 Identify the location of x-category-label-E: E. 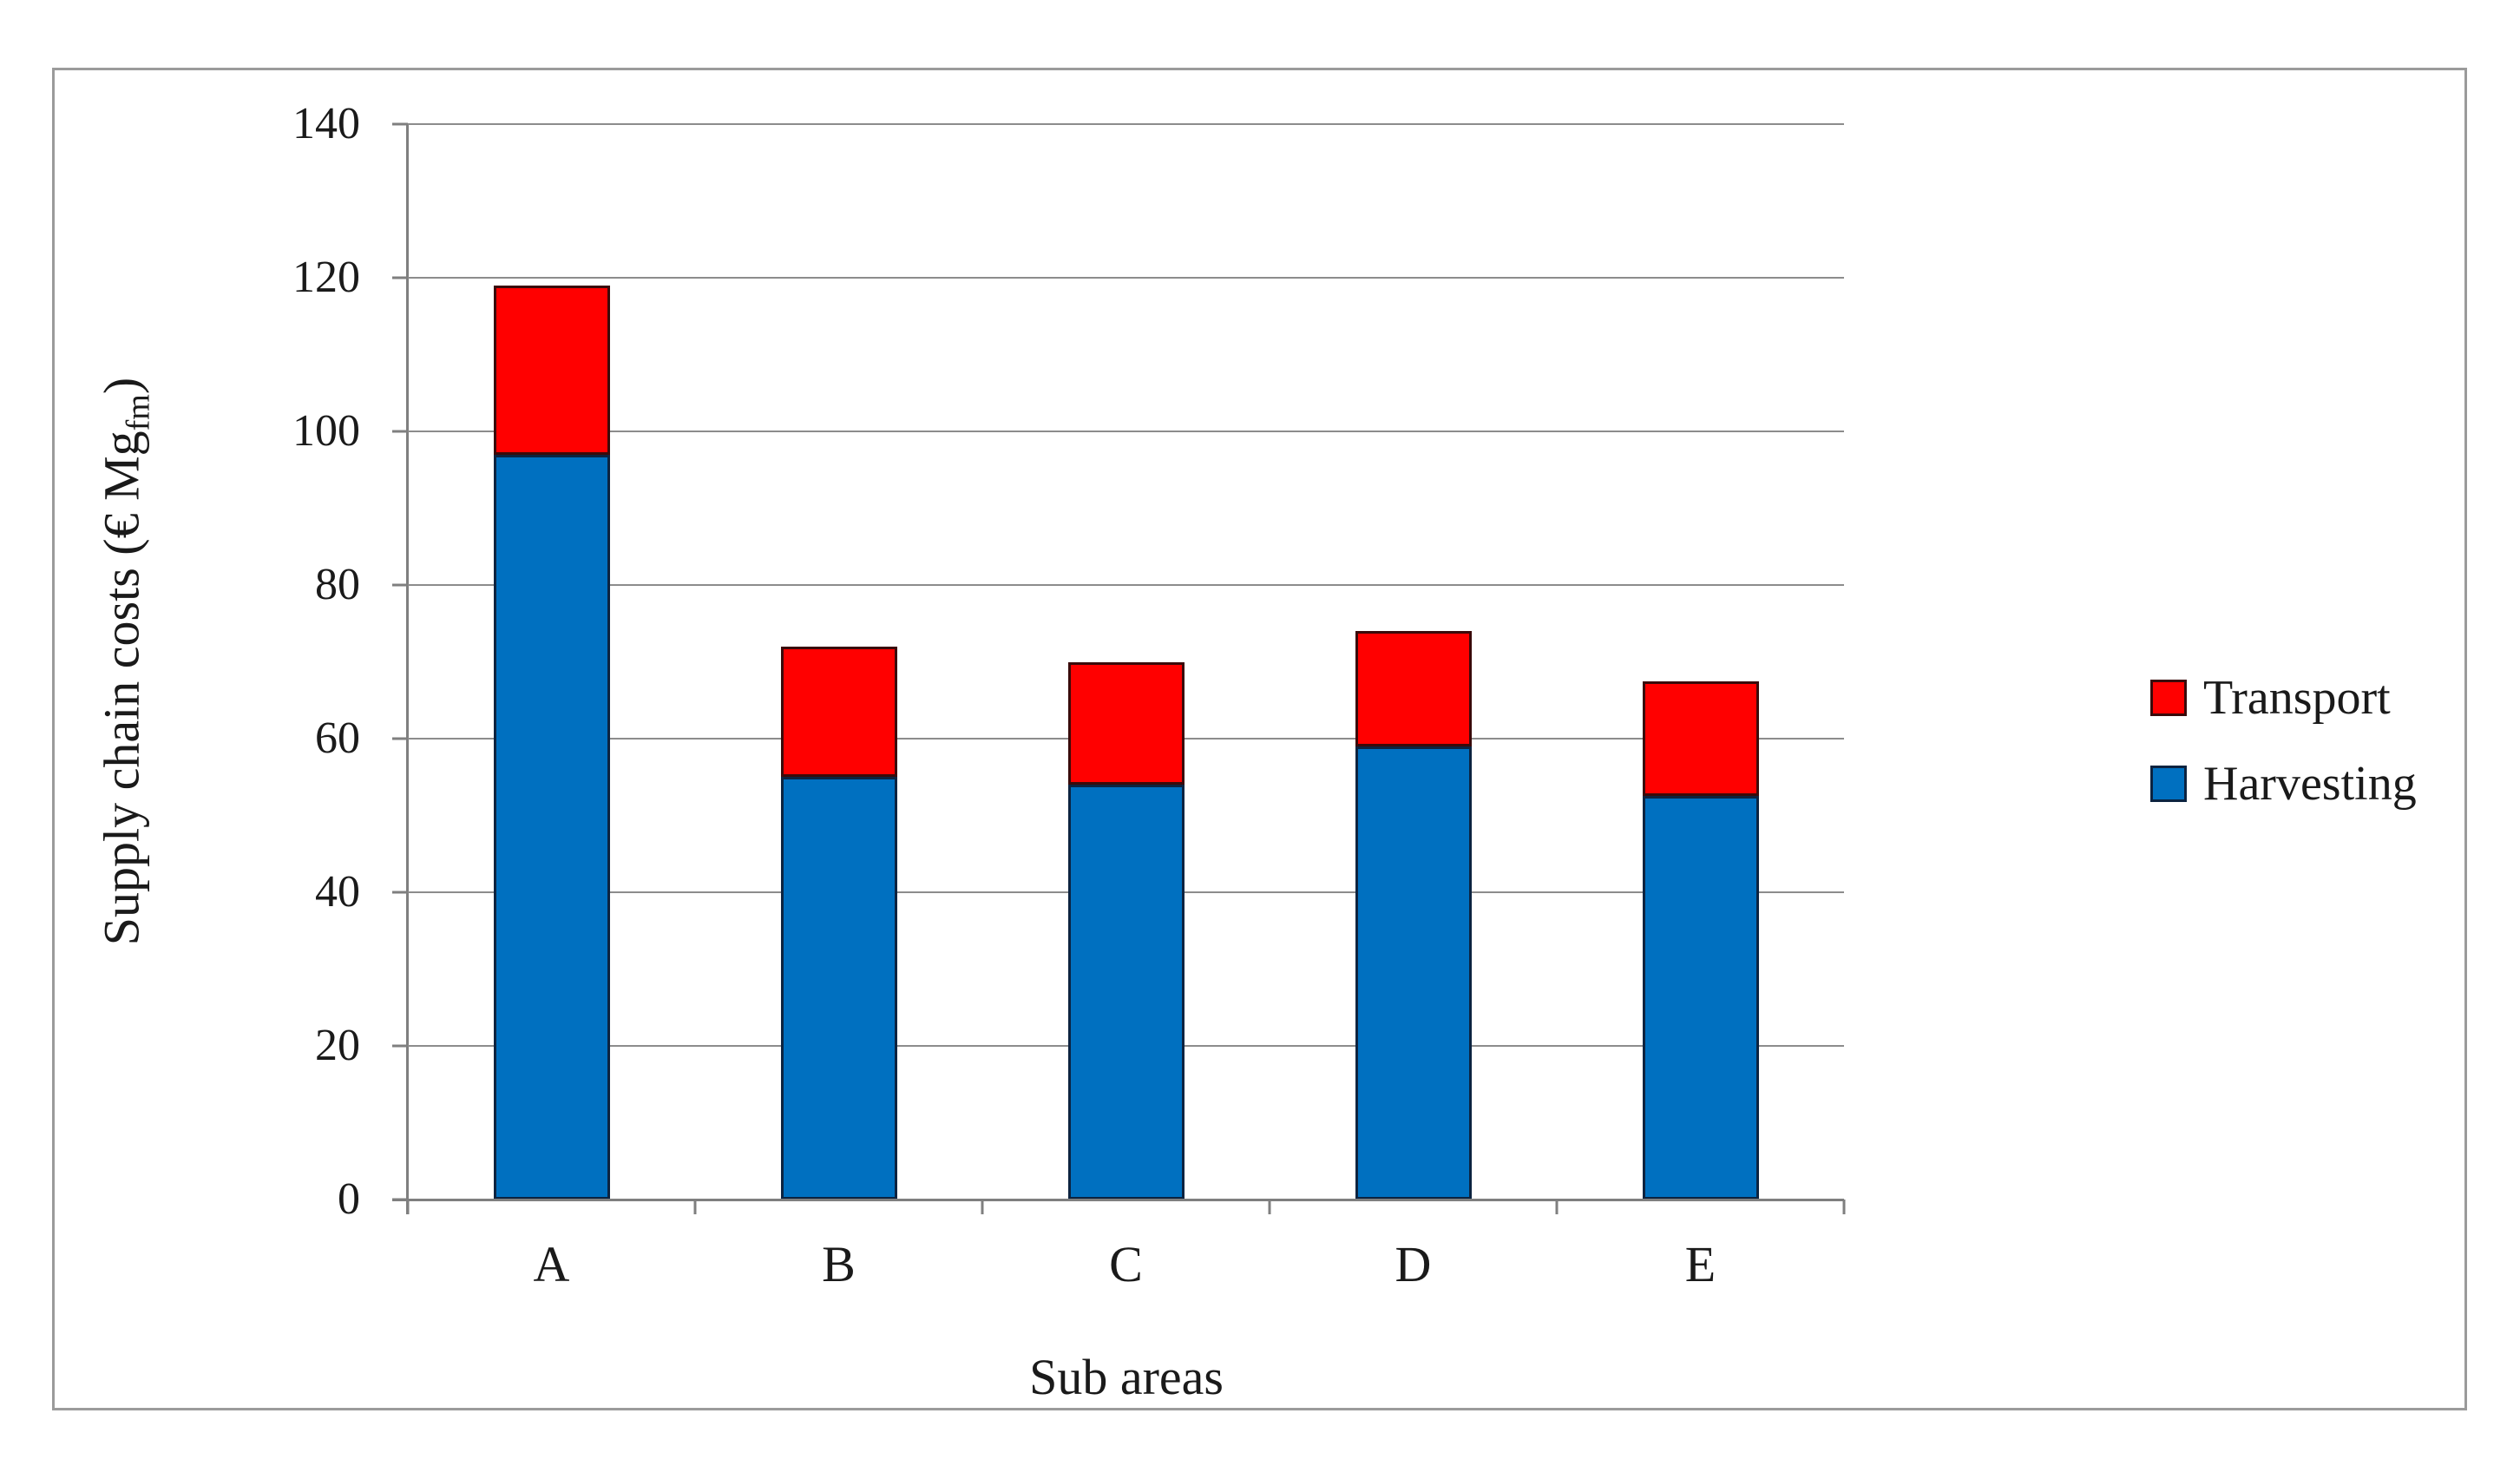
(1700, 1264).